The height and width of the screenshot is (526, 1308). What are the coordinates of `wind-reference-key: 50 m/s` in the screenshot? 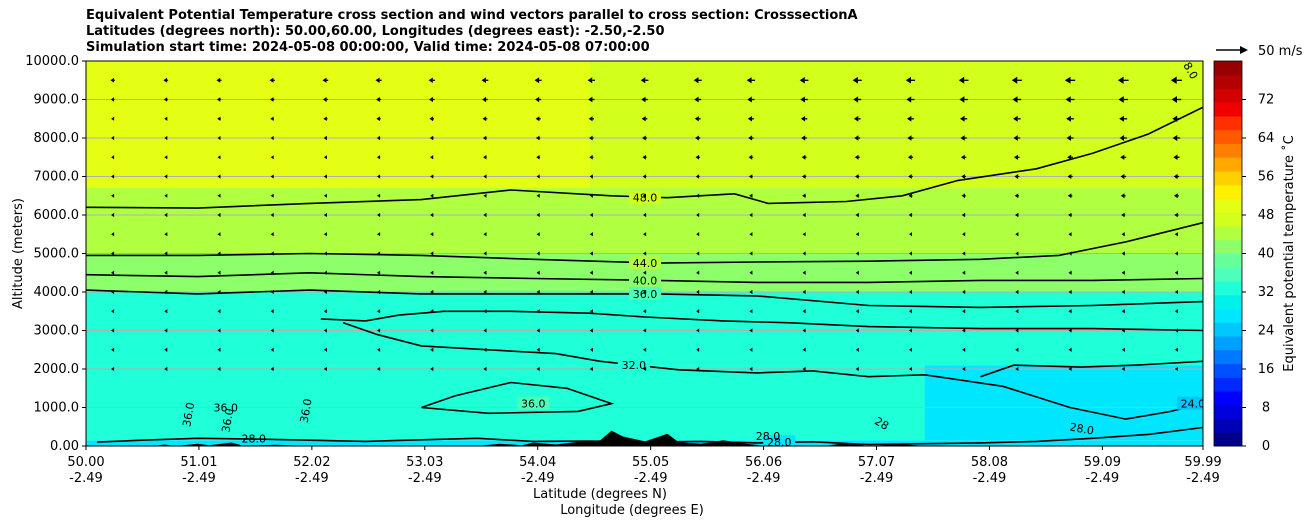 It's located at (1259, 51).